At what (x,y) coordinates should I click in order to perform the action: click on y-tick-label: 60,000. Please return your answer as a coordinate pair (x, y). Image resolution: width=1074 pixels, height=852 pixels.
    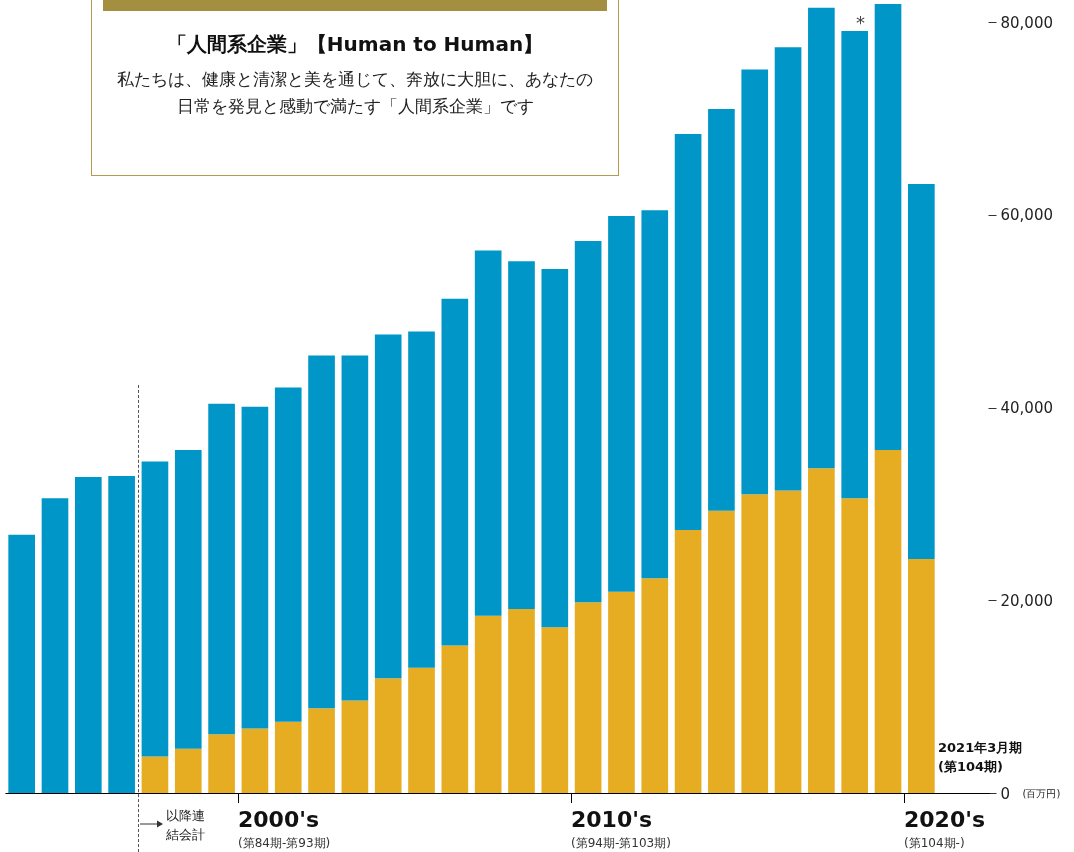
    Looking at the image, I should click on (1026, 215).